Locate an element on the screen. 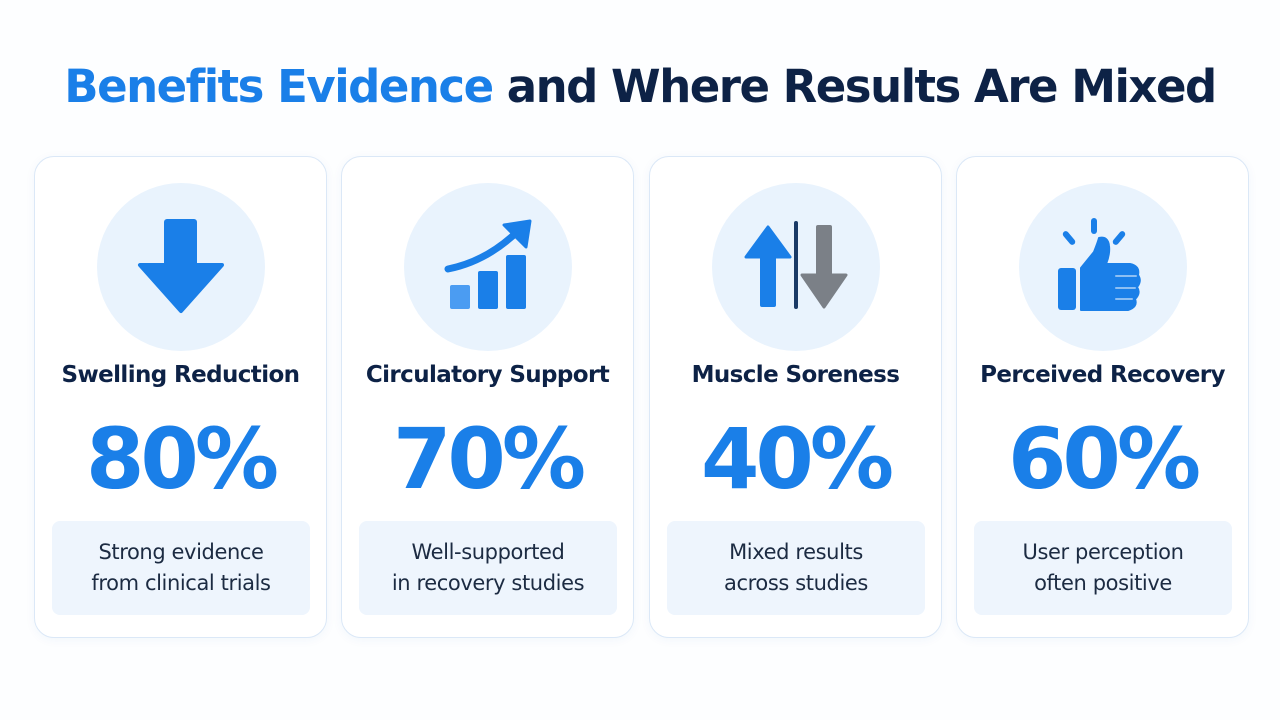 The height and width of the screenshot is (720, 1280). title-rest: and Where Results Are Mixed is located at coordinates (861, 86).